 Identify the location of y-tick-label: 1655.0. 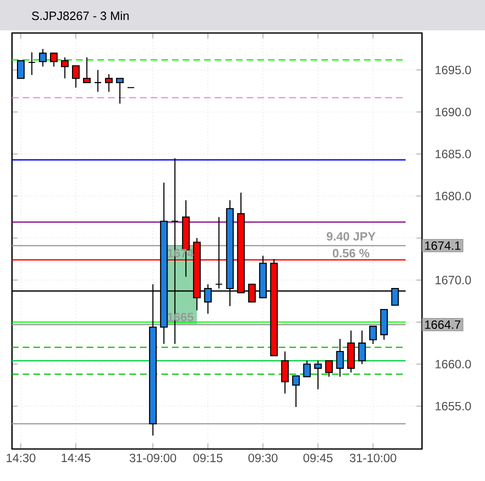
(453, 406).